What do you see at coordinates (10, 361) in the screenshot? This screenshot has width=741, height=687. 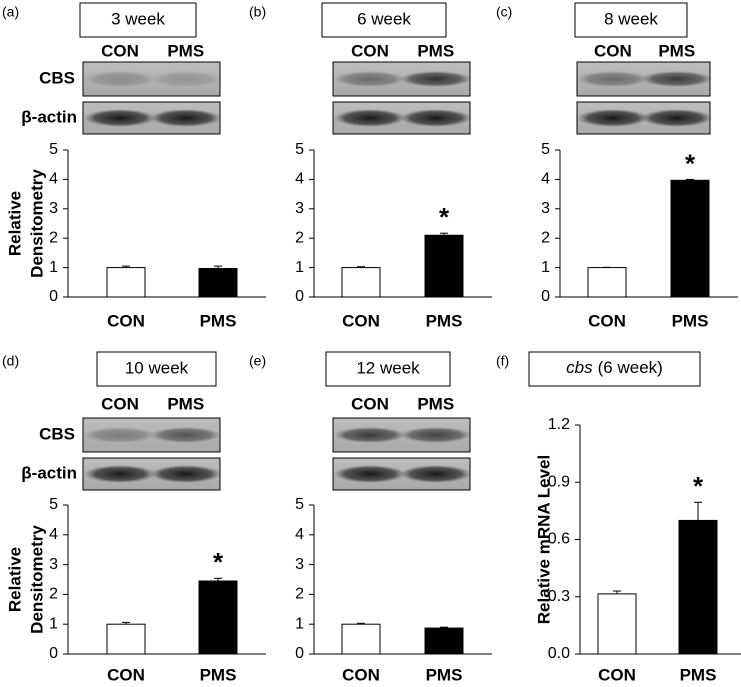 I see `panel-label: (d)` at bounding box center [10, 361].